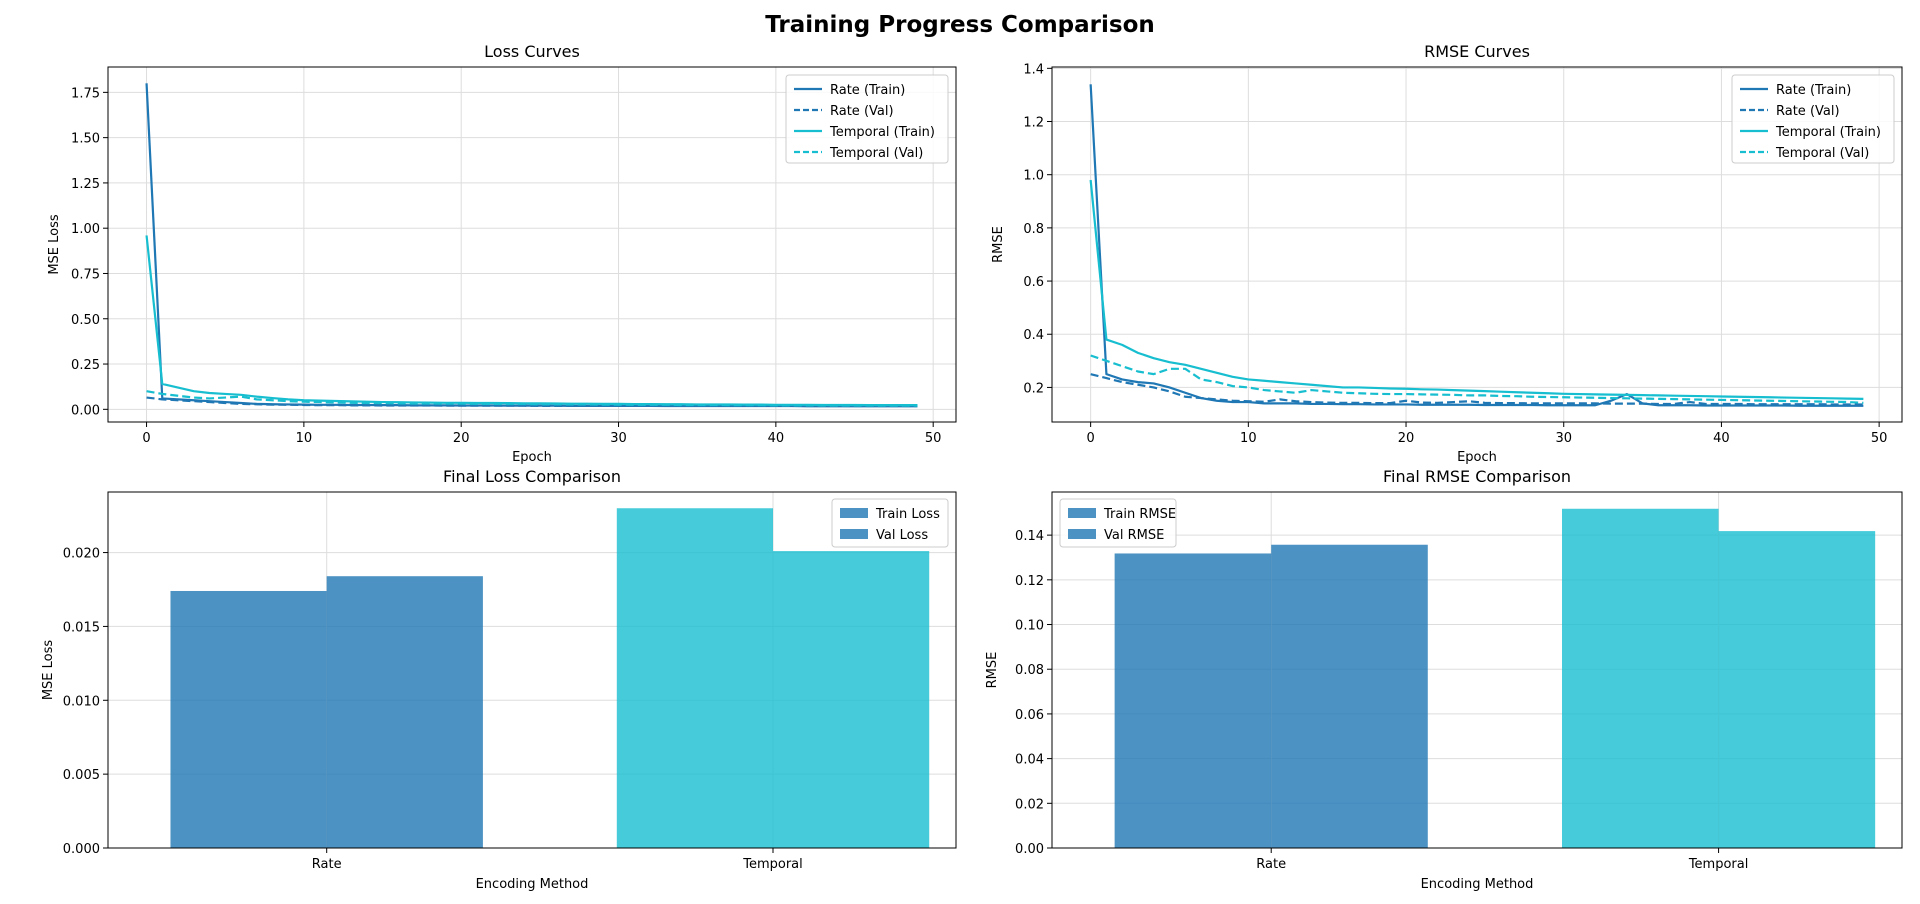 The height and width of the screenshot is (904, 1920). Describe the element at coordinates (85, 229) in the screenshot. I see `y-tick-label: 1.00` at that location.